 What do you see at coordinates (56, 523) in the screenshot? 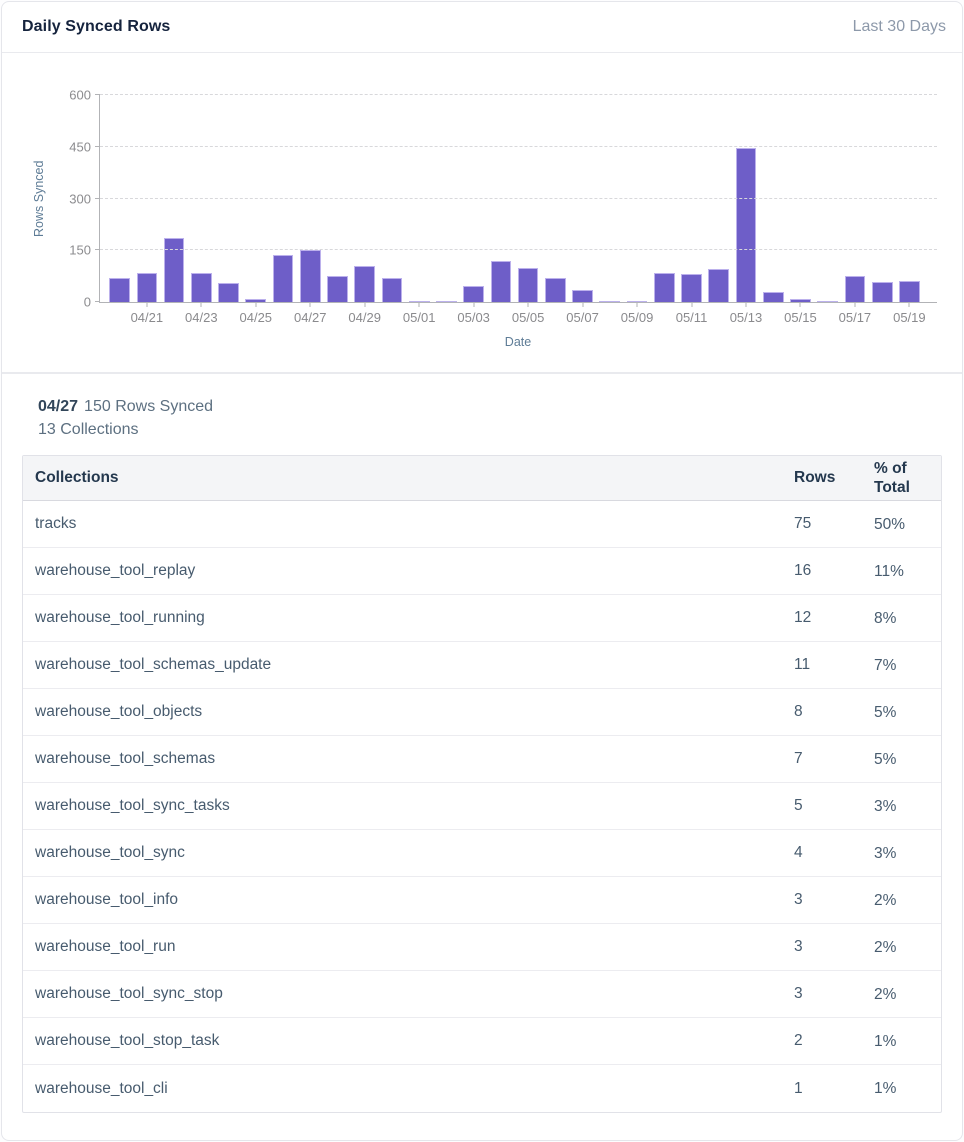
I see `collection-name-cell: tracks` at bounding box center [56, 523].